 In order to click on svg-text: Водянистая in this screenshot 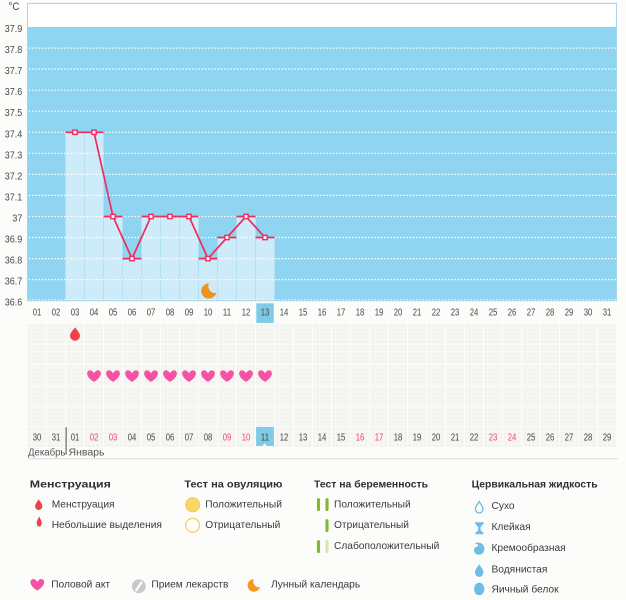, I will do `click(520, 569)`.